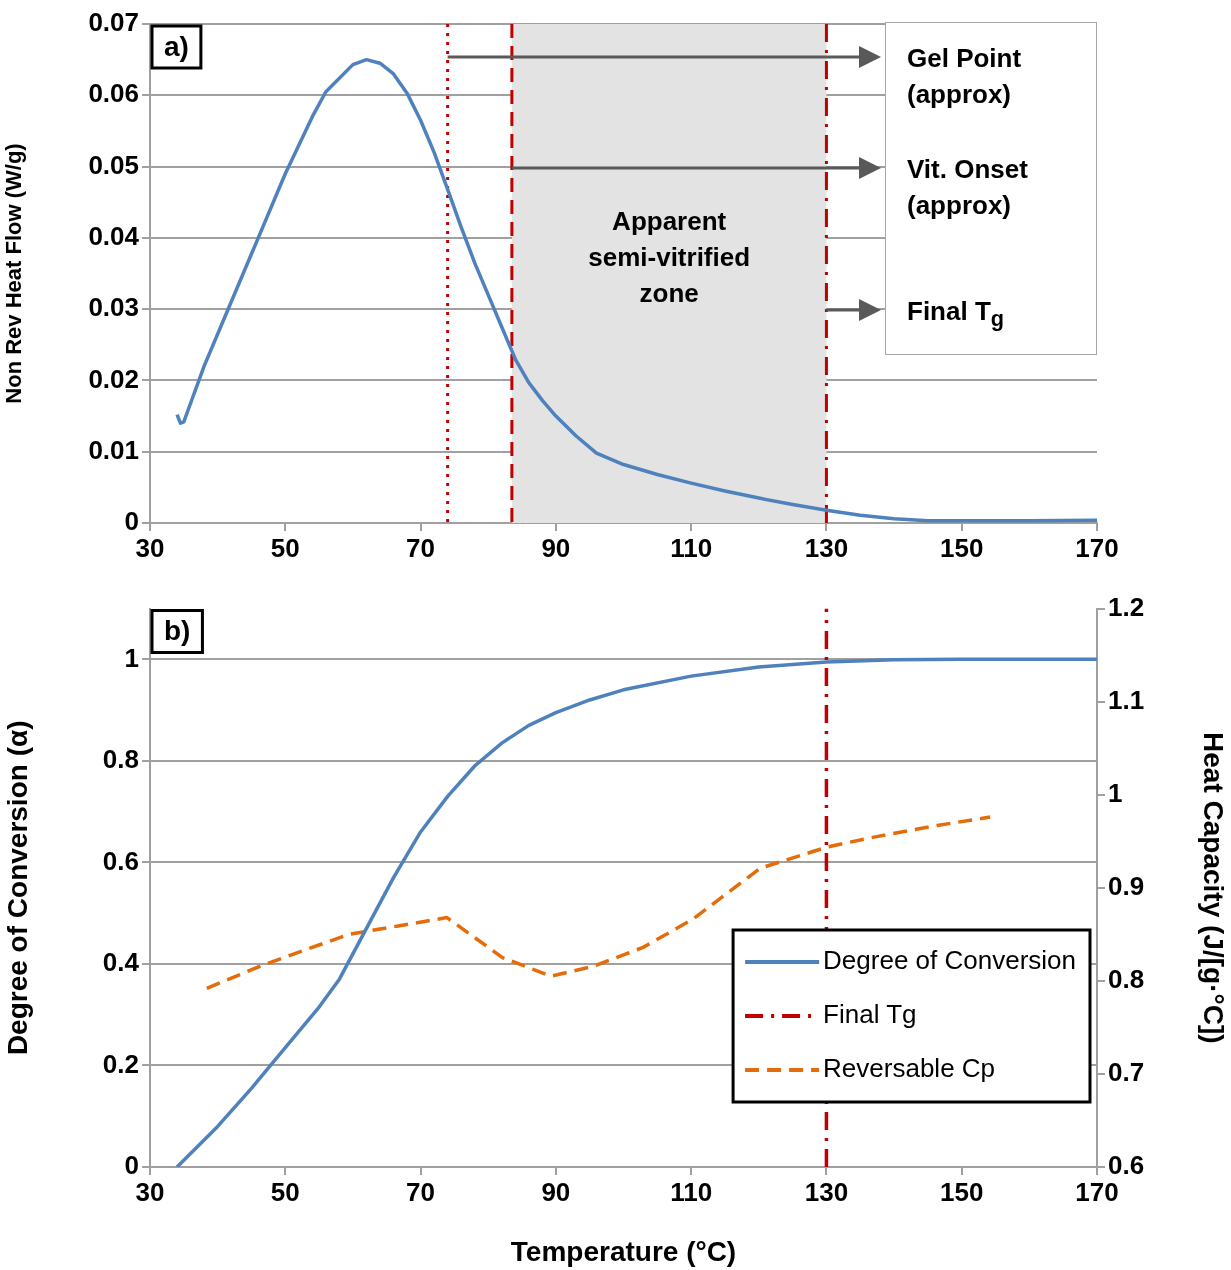 The image size is (1231, 1270). What do you see at coordinates (113, 378) in the screenshot?
I see `y-tick-label: 0.02` at bounding box center [113, 378].